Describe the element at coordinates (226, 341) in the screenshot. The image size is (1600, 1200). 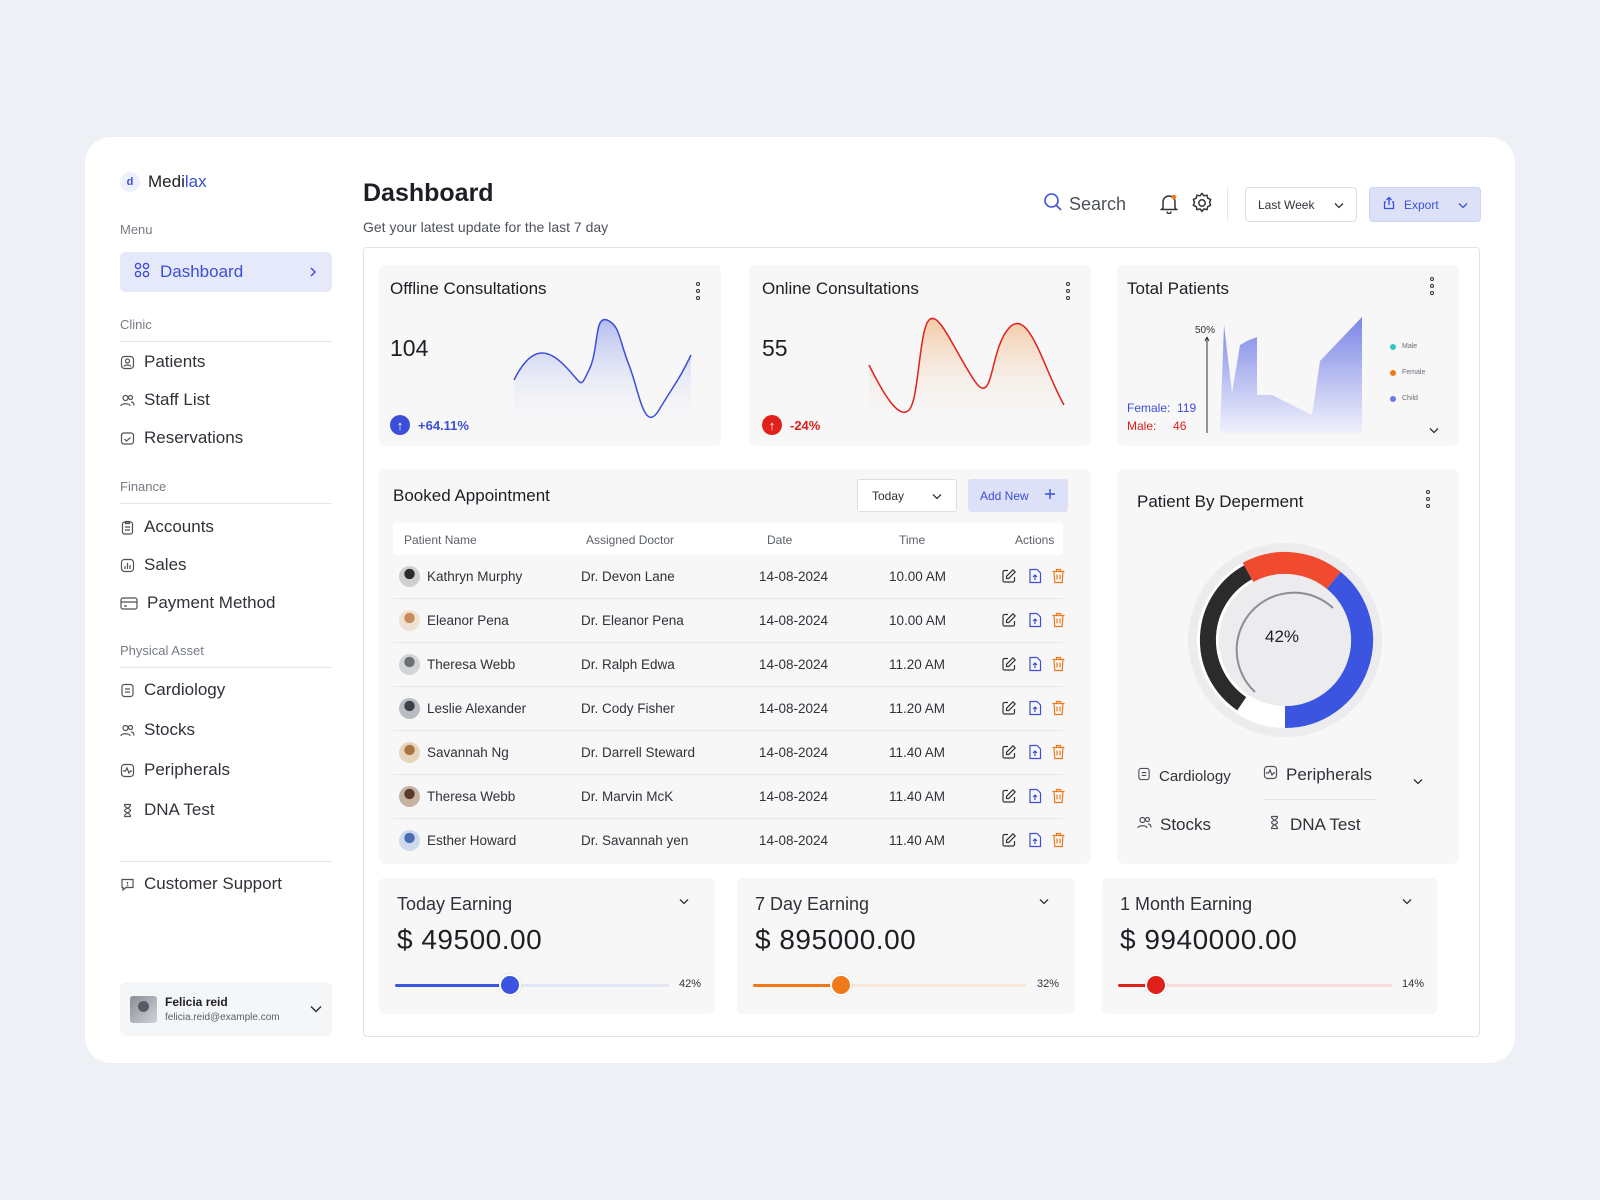
I see `divider` at that location.